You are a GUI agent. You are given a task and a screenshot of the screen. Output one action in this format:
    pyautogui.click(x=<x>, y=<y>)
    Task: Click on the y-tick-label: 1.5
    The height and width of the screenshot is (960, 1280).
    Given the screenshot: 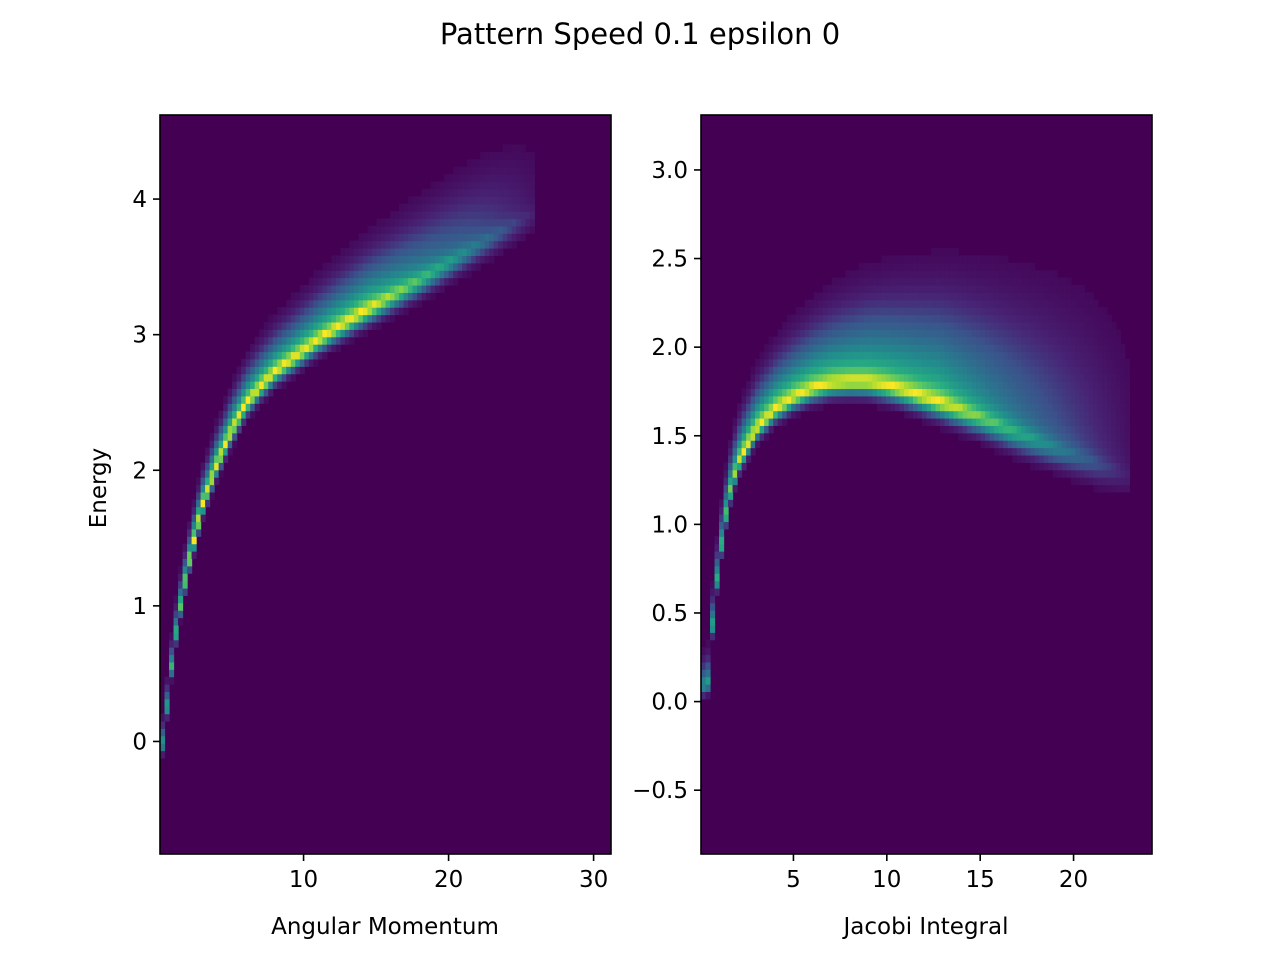 What is the action you would take?
    pyautogui.click(x=669, y=437)
    